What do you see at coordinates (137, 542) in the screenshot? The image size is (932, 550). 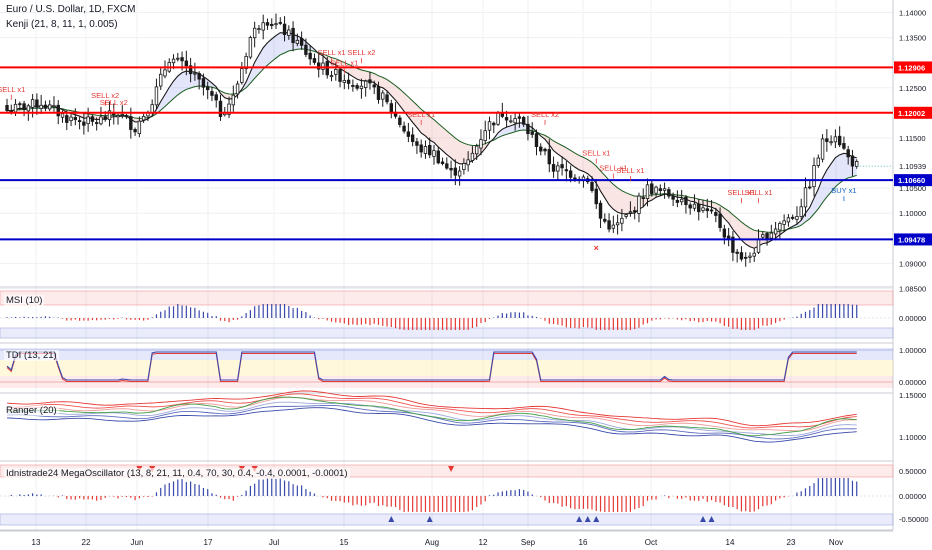 I see `x-tick-label: Jun` at bounding box center [137, 542].